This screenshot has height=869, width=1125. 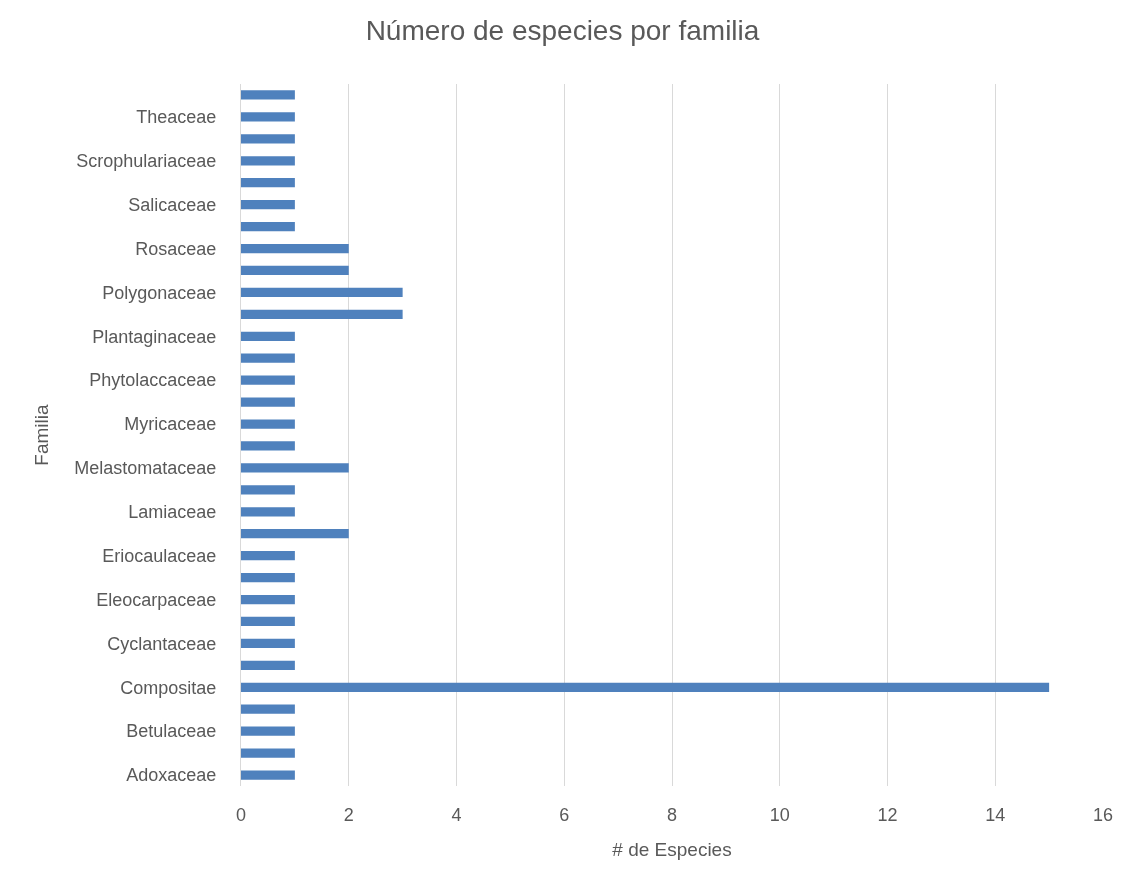 I want to click on y-axis-title: Familia, so click(x=42, y=434).